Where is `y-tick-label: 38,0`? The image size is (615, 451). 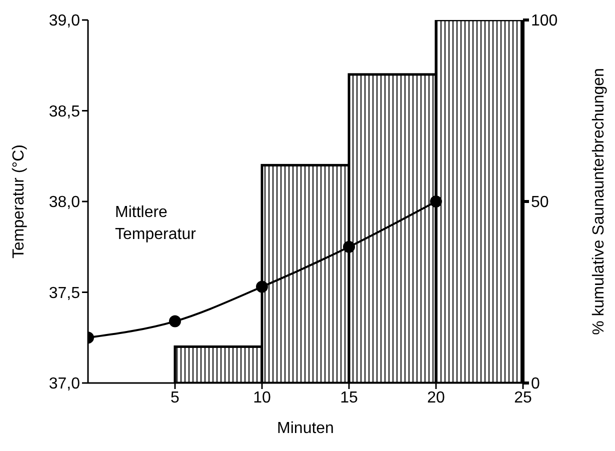 y-tick-label: 38,0 is located at coordinates (64, 203).